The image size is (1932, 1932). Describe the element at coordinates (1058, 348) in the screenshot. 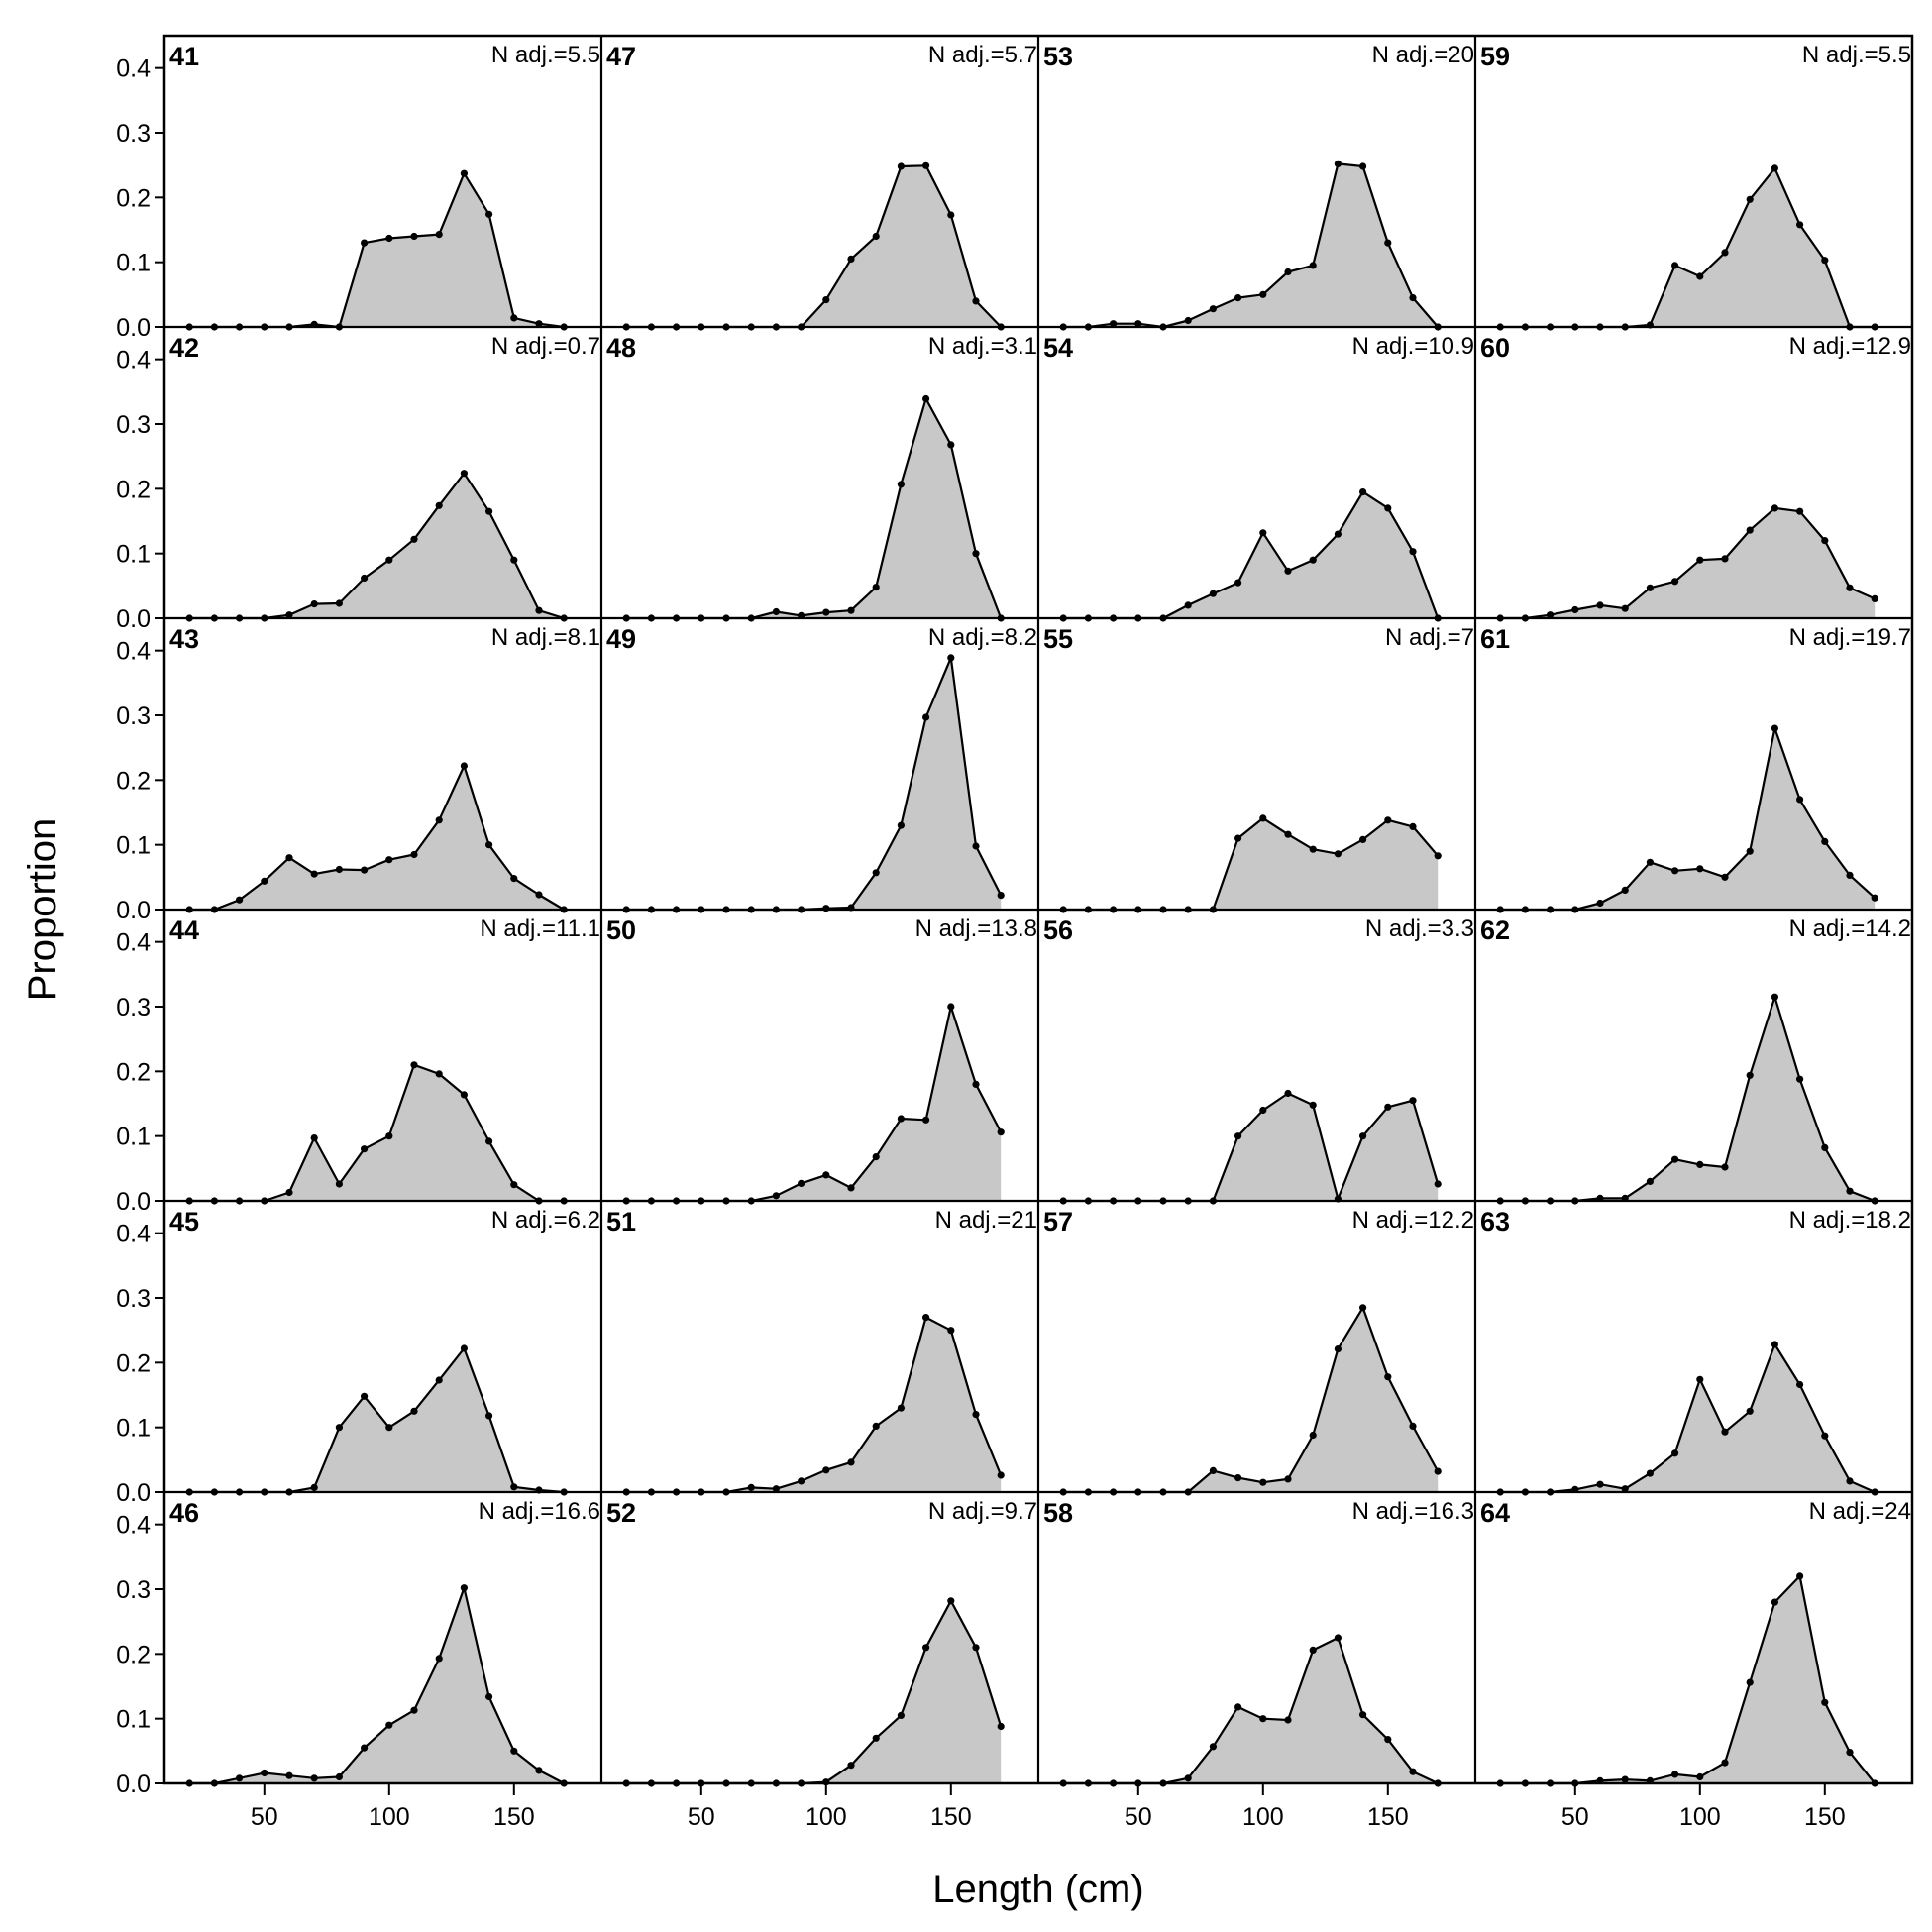

I see `panel-id-label: 54` at that location.